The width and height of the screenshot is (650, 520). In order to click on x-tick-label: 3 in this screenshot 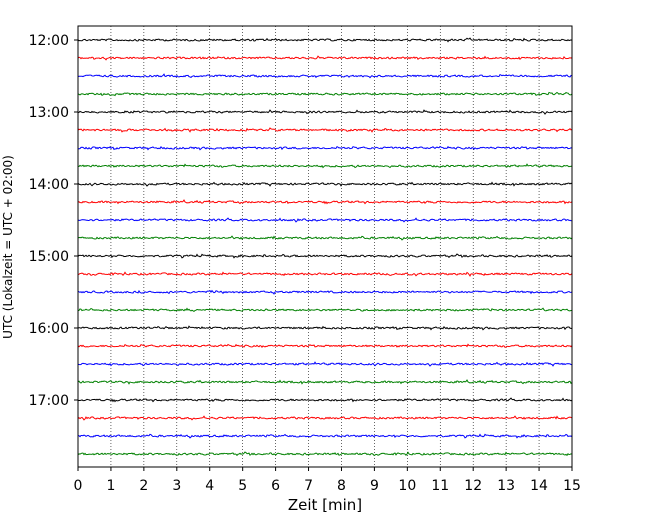, I will do `click(176, 486)`.